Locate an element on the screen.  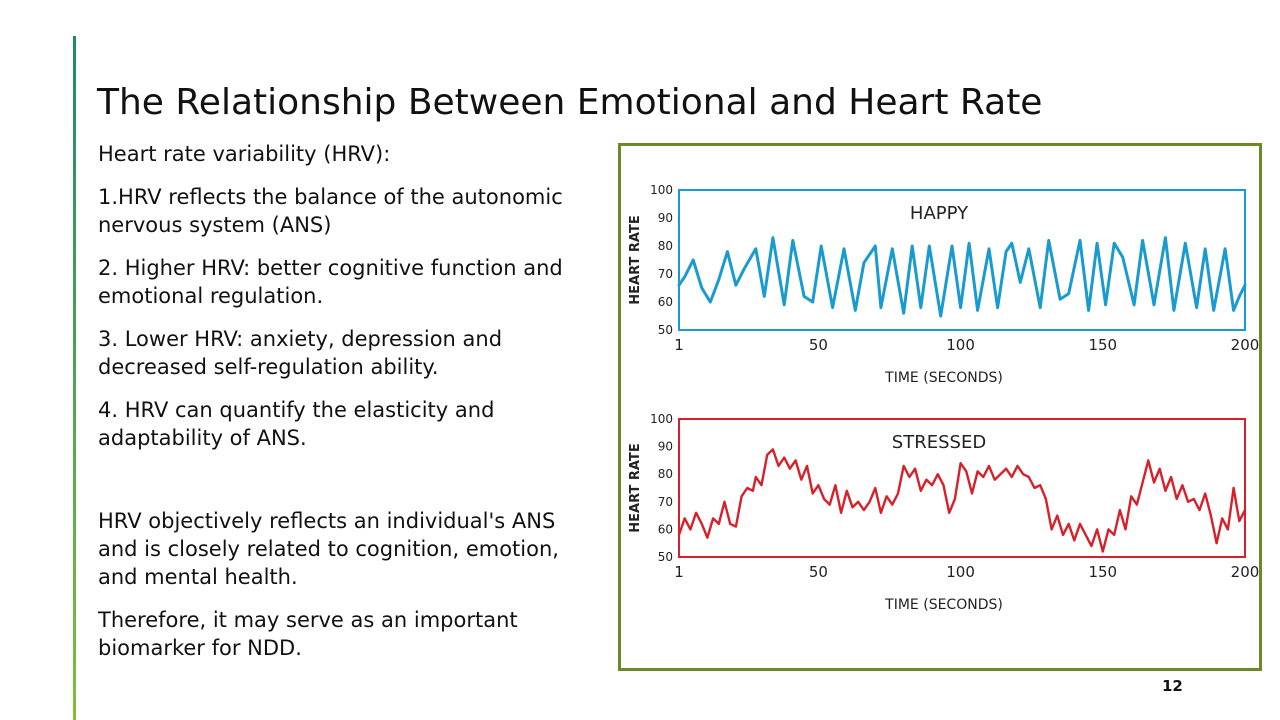
happy-xtick-label: 150 is located at coordinates (1102, 345).